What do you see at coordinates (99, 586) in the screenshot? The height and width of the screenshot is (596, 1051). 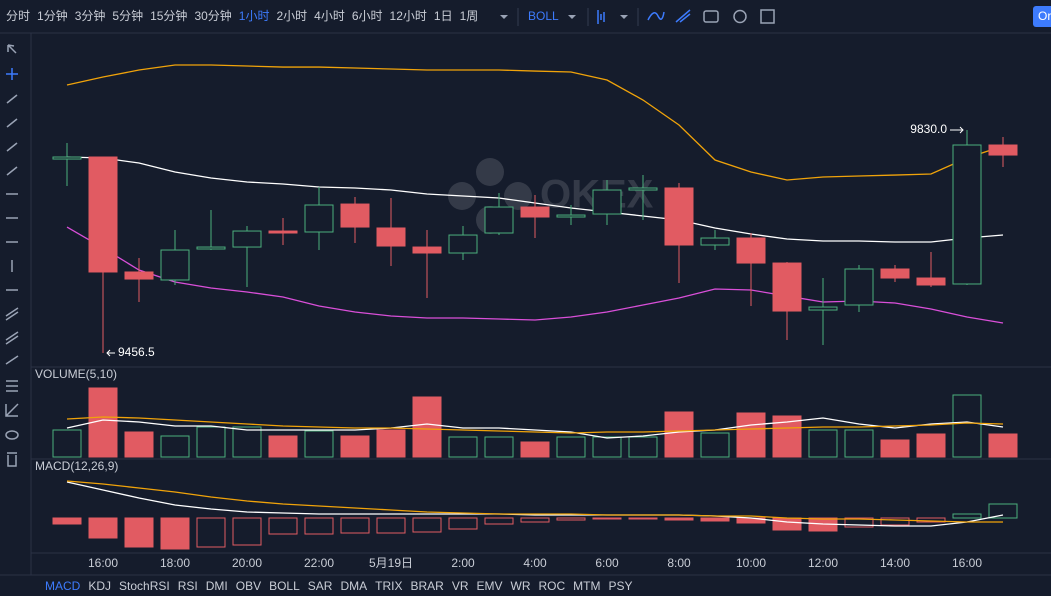 I see `indicator-tab: KDJ` at bounding box center [99, 586].